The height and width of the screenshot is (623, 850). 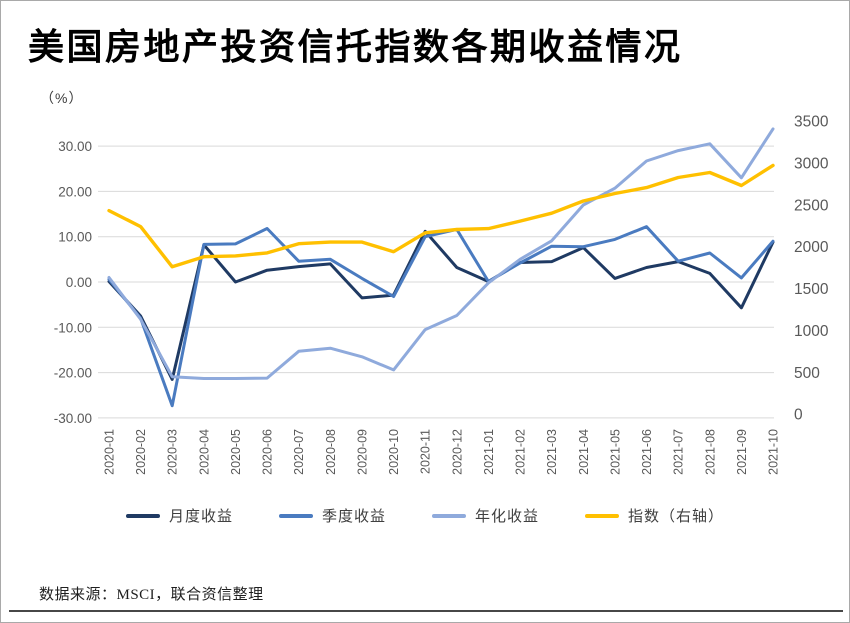 I want to click on chart-title: 美国房地产投资信托指数各期收益情况, so click(x=355, y=46).